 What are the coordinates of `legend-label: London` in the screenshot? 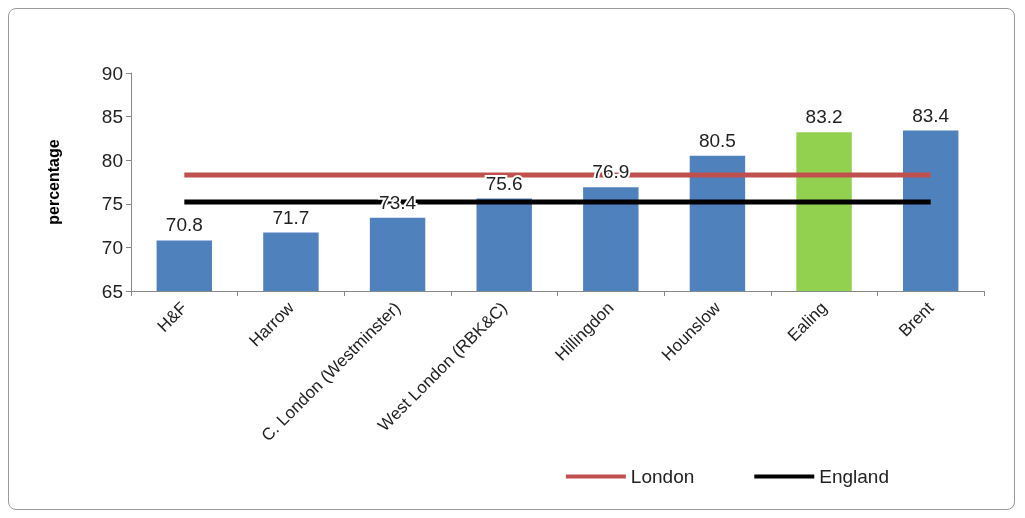 It's located at (662, 476).